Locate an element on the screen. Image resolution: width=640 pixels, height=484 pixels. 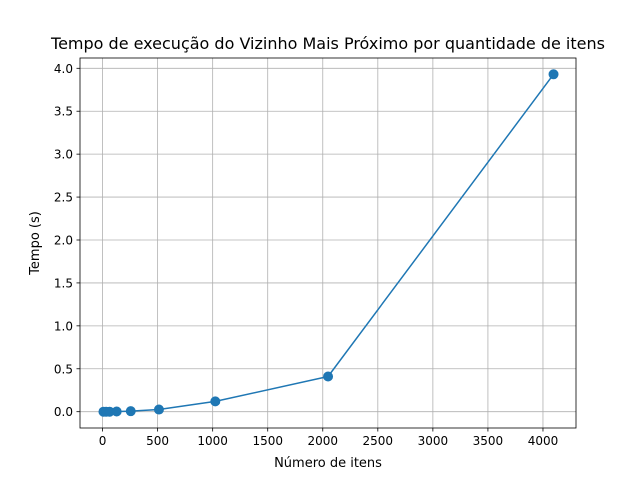
y-tick-label: 0.0 is located at coordinates (63, 412).